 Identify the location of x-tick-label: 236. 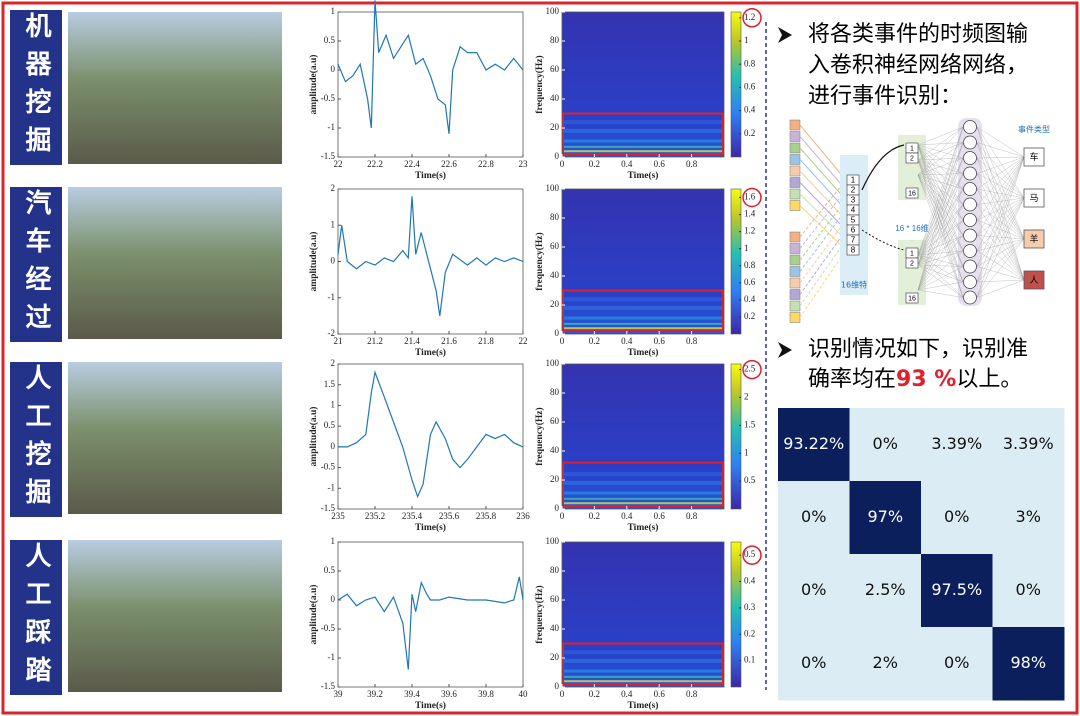
(523, 516).